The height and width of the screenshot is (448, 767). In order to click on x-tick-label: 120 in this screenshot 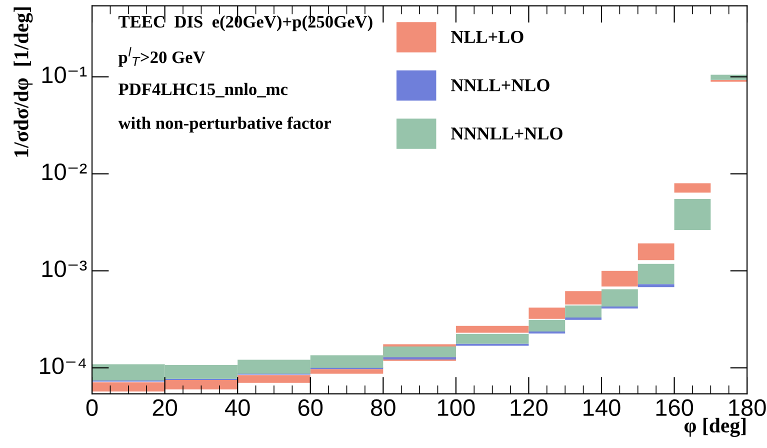, I will do `click(529, 407)`.